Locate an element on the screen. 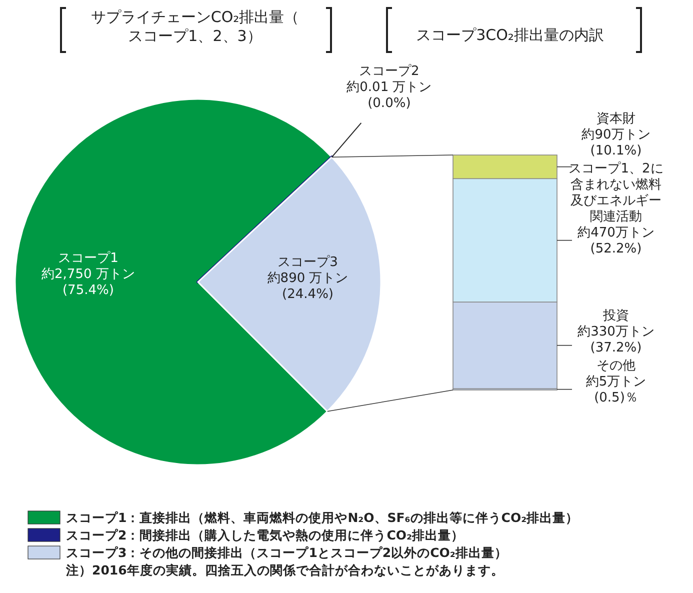 The height and width of the screenshot is (593, 693). legend-label: スコープ2：間接排出（購入した電気や熱の使用に伴うCO₂排出量） is located at coordinates (265, 535).